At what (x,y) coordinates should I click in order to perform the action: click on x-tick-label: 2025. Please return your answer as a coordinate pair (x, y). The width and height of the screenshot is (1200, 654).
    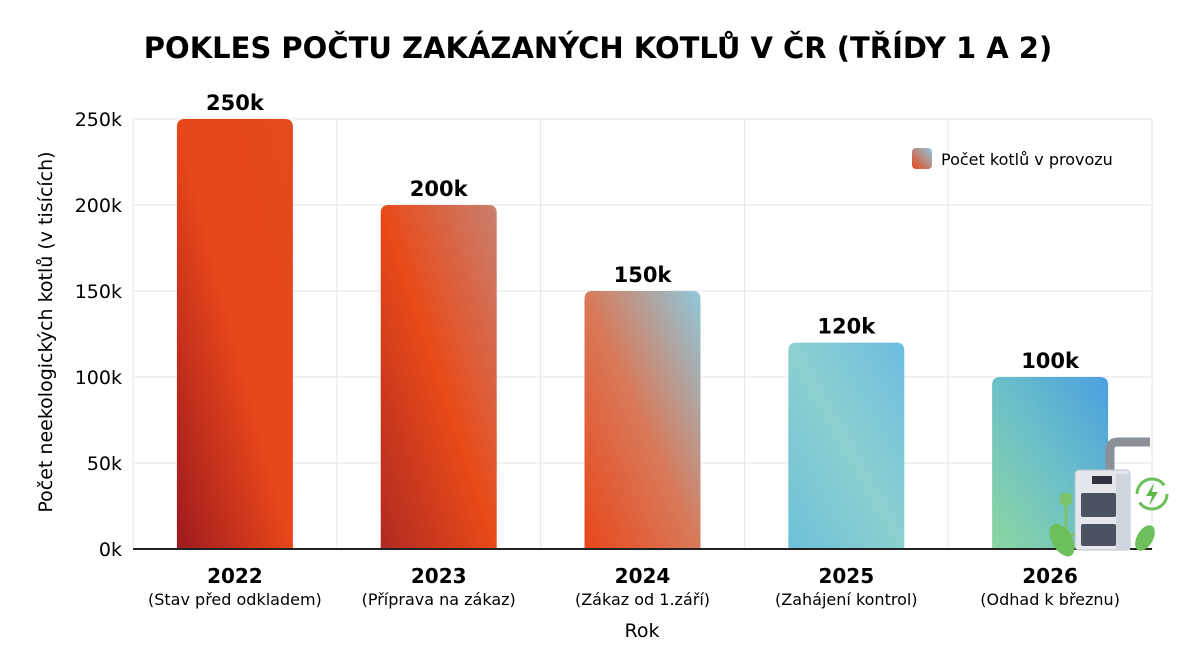
    Looking at the image, I should click on (846, 576).